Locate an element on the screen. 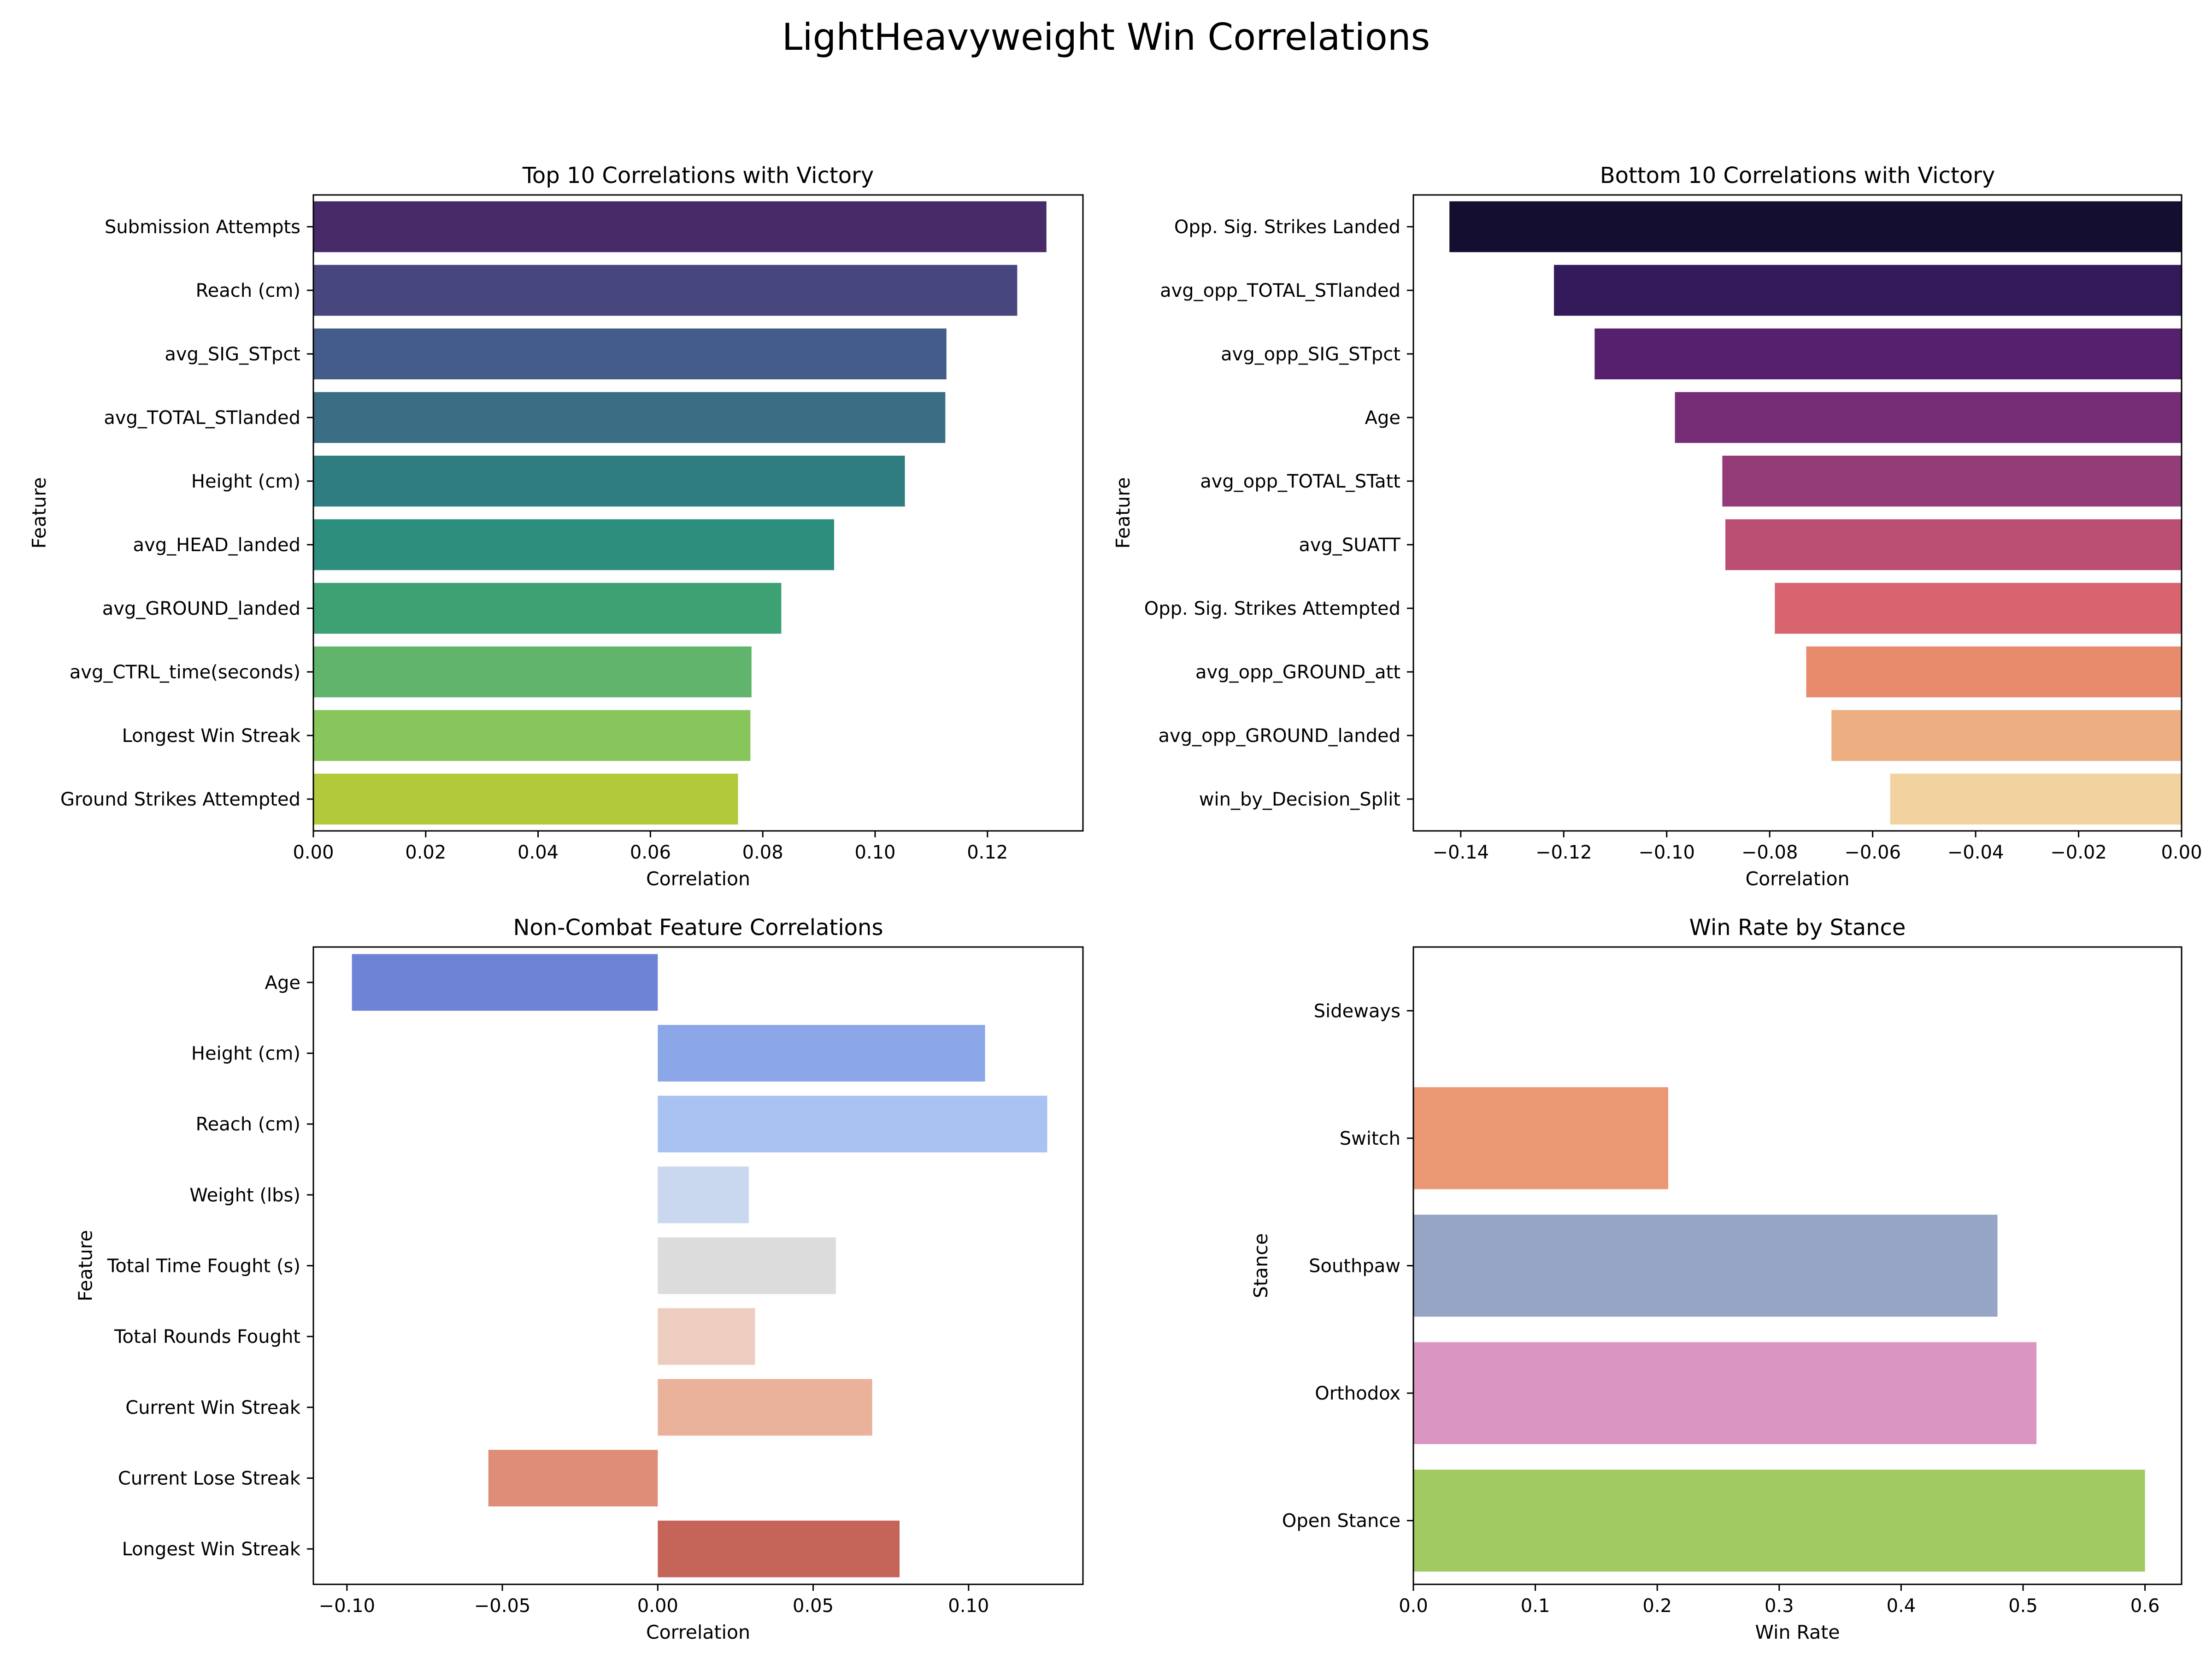 This screenshot has height=1659, width=2212. y-tick-label: avg_opp_GROUND_att is located at coordinates (1297, 672).